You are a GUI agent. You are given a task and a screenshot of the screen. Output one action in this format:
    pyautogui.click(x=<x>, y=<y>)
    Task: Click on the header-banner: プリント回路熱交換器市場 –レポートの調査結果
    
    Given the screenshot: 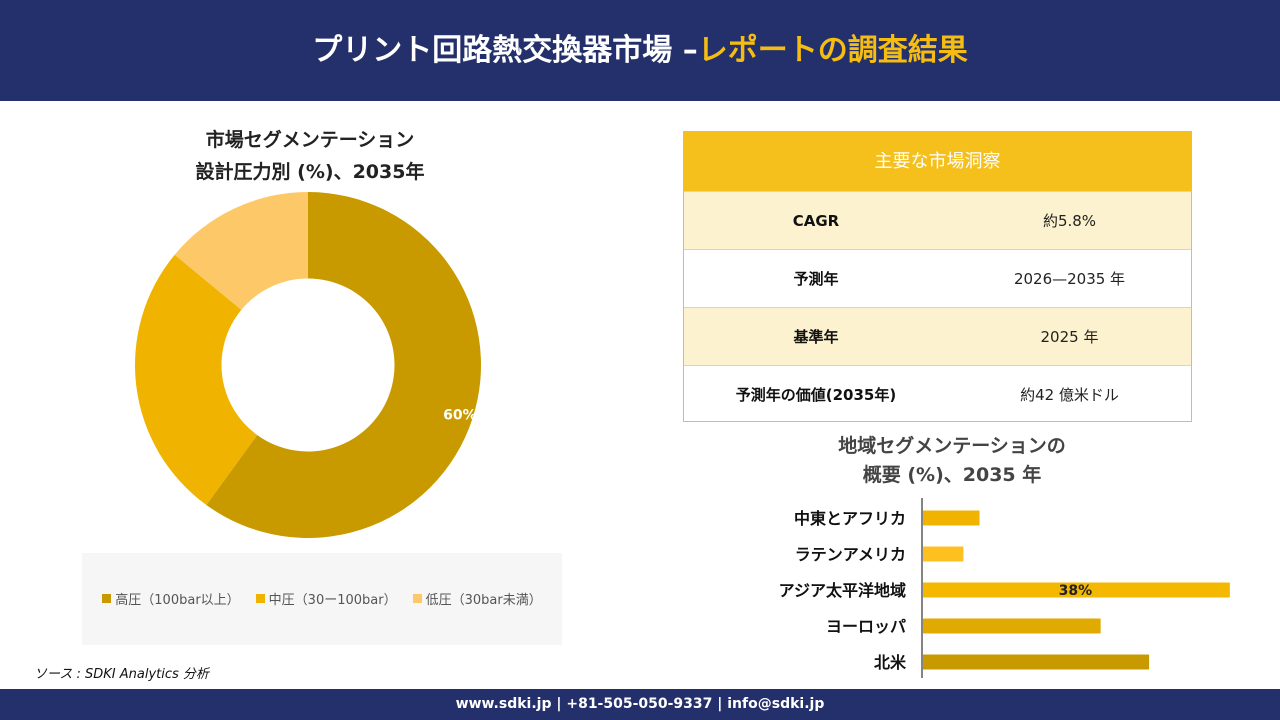 What is the action you would take?
    pyautogui.click(x=640, y=50)
    